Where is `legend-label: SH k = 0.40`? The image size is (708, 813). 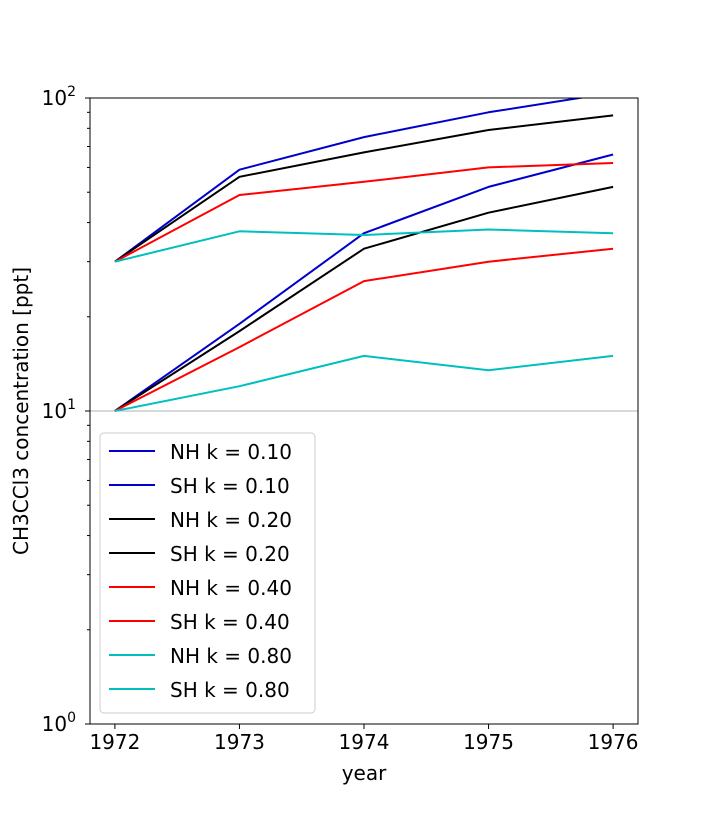 legend-label: SH k = 0.40 is located at coordinates (230, 622).